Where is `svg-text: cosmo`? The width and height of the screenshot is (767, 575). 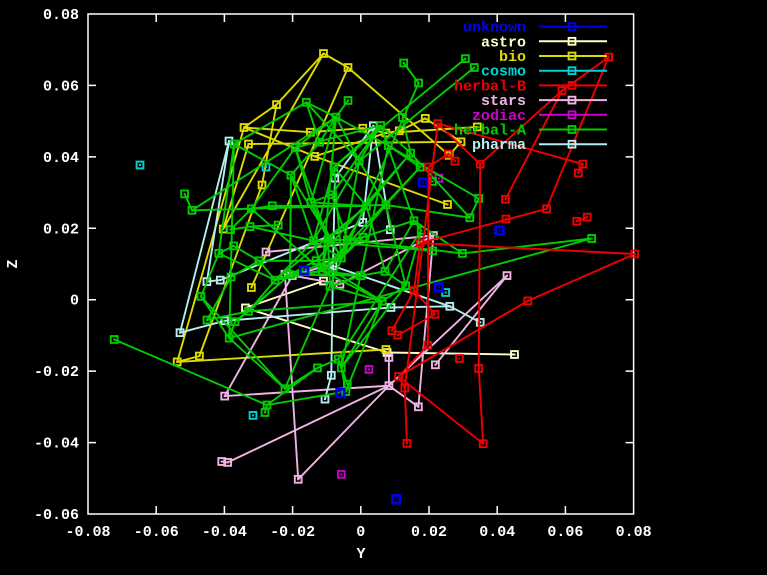
svg-text: cosmo is located at coordinates (503, 72).